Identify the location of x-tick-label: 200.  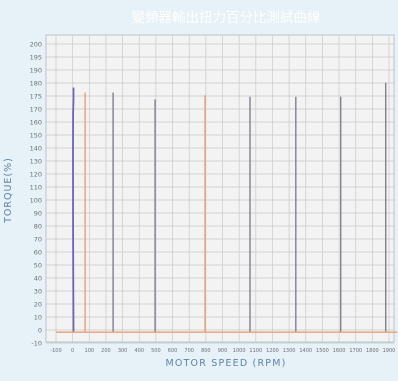
(106, 351).